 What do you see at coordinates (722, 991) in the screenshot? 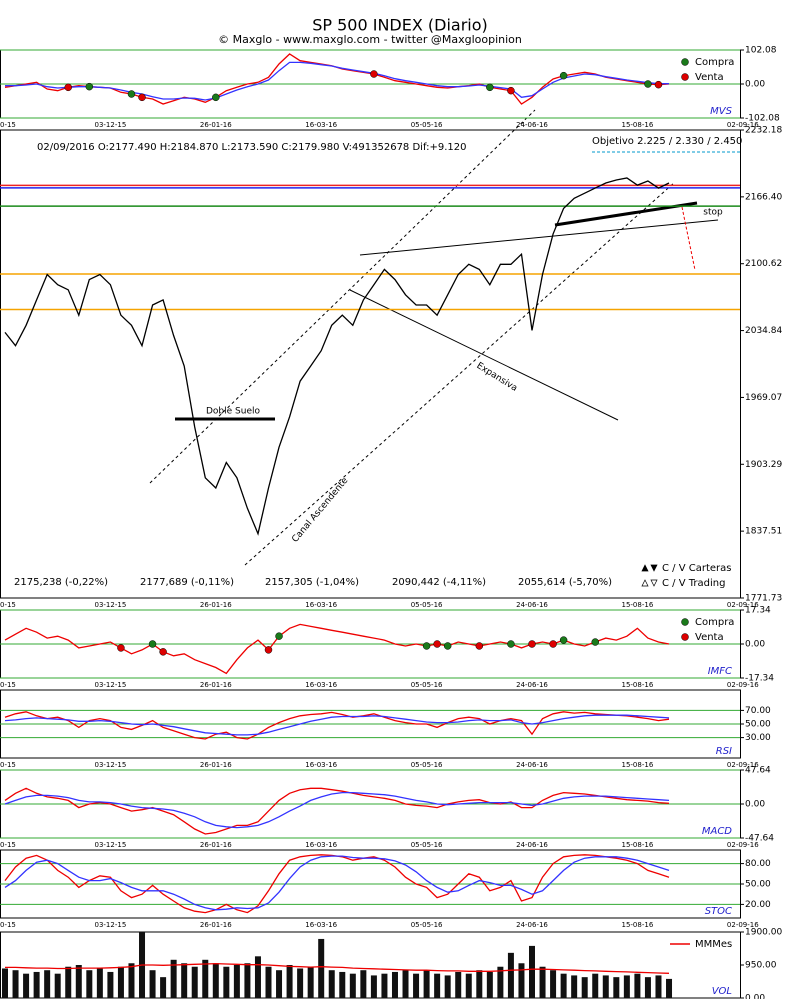
I see `panel-label: VOL` at bounding box center [722, 991].